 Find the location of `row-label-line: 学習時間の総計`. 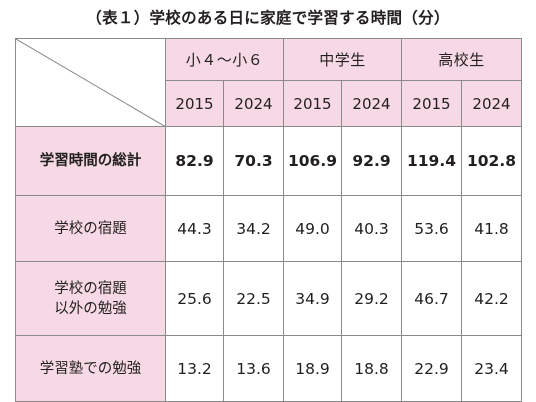

row-label-line: 学習時間の総計 is located at coordinates (90, 161).